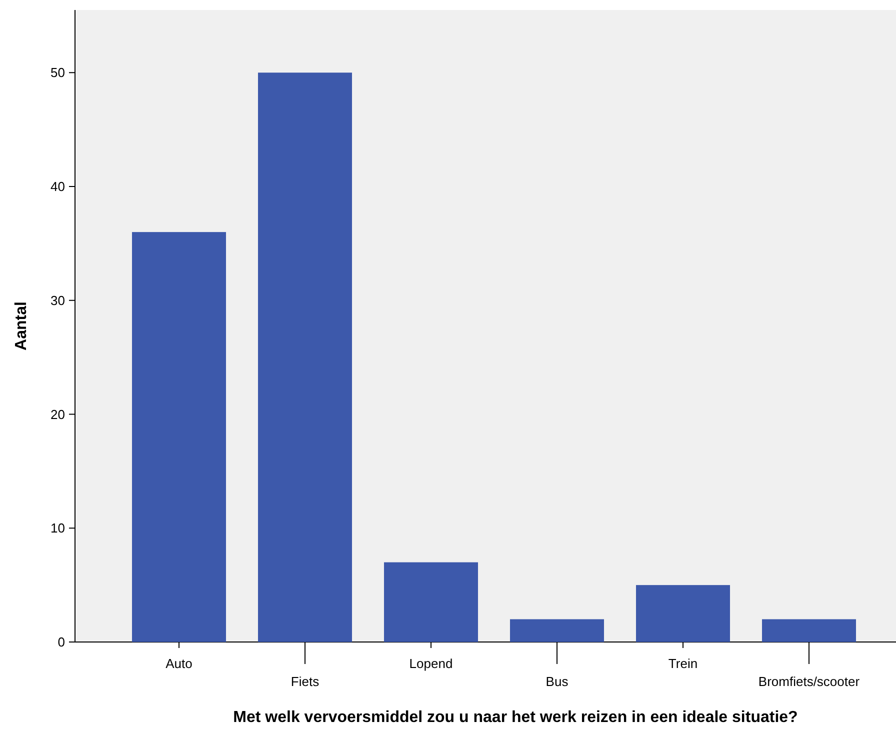 The width and height of the screenshot is (896, 729). What do you see at coordinates (179, 663) in the screenshot?
I see `x-tick-label: Auto` at bounding box center [179, 663].